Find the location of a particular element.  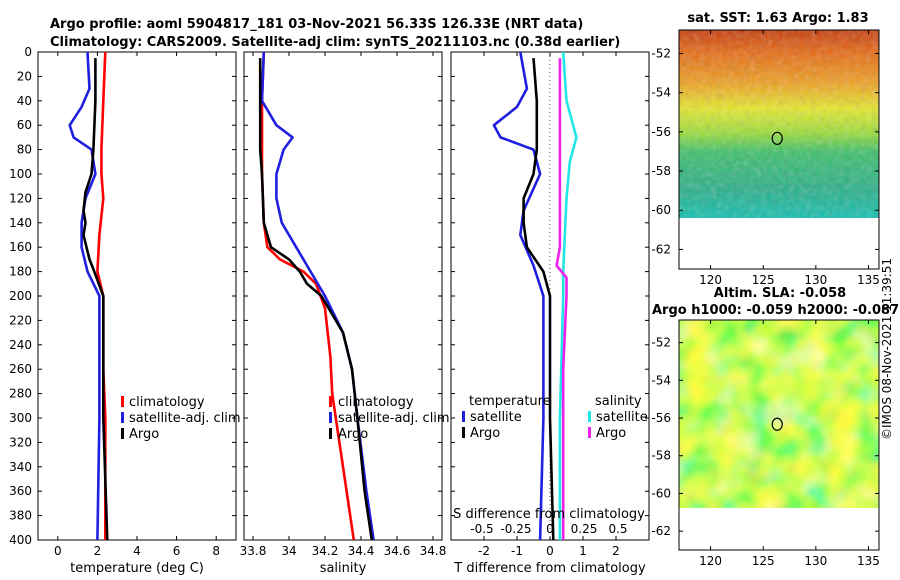

sst-nodata is located at coordinates (779, 243).